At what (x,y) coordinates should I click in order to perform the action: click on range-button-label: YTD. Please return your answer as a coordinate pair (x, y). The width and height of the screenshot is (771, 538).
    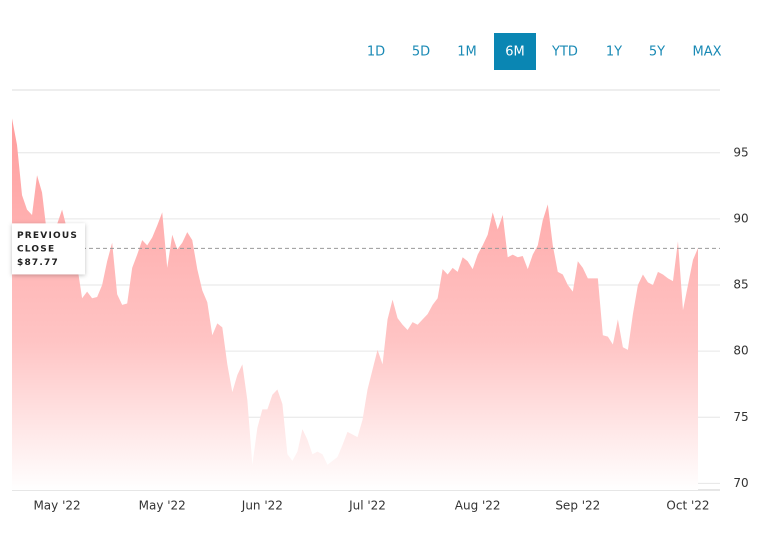
    Looking at the image, I should click on (564, 52).